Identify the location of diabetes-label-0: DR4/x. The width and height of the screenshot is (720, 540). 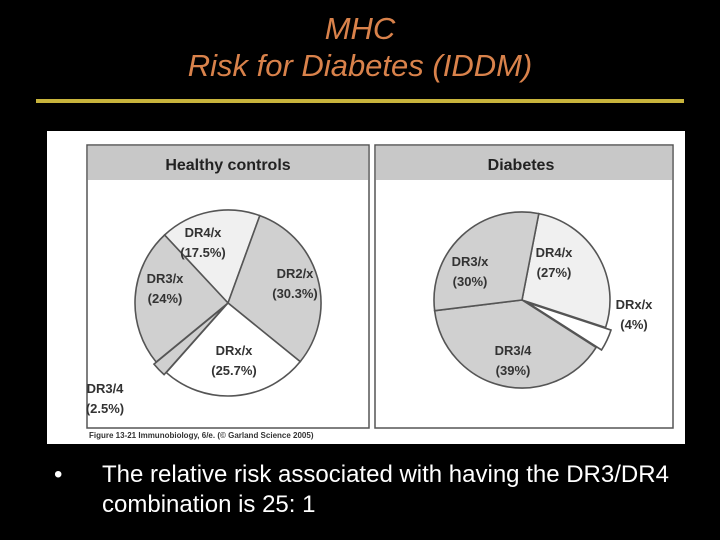
(555, 252).